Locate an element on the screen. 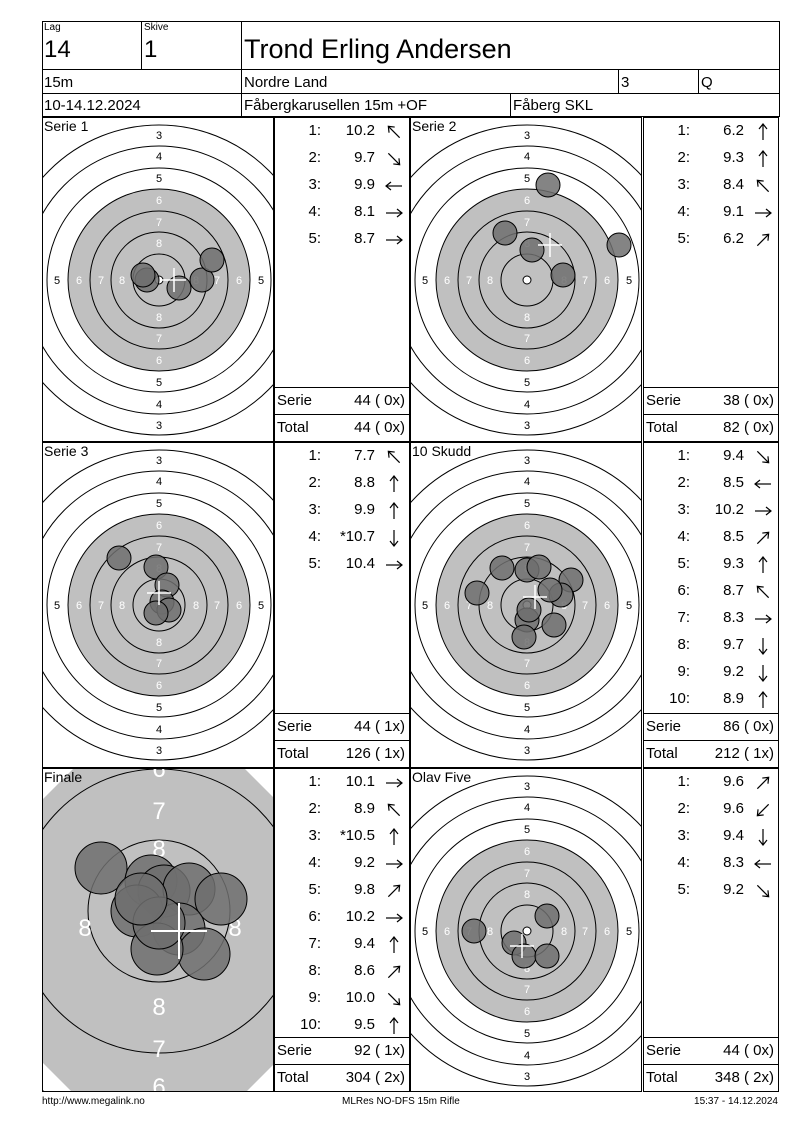  class-number: 3 is located at coordinates (625, 82).